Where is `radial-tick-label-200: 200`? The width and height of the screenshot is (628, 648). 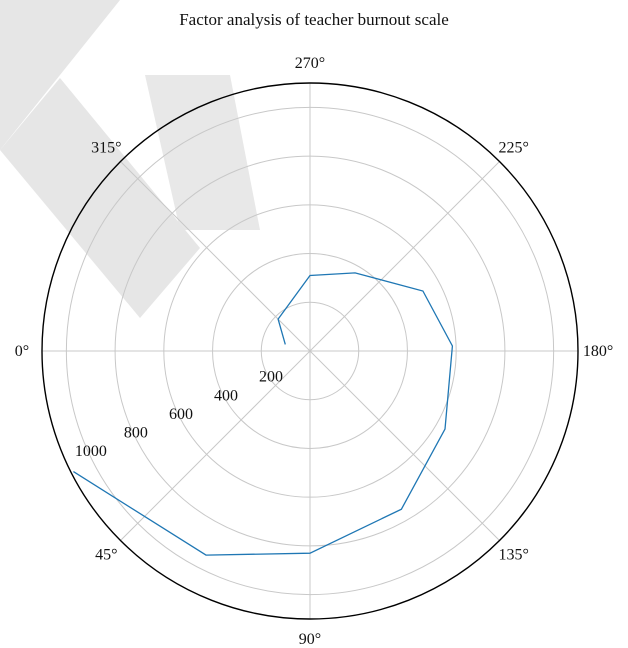 radial-tick-label-200: 200 is located at coordinates (271, 377).